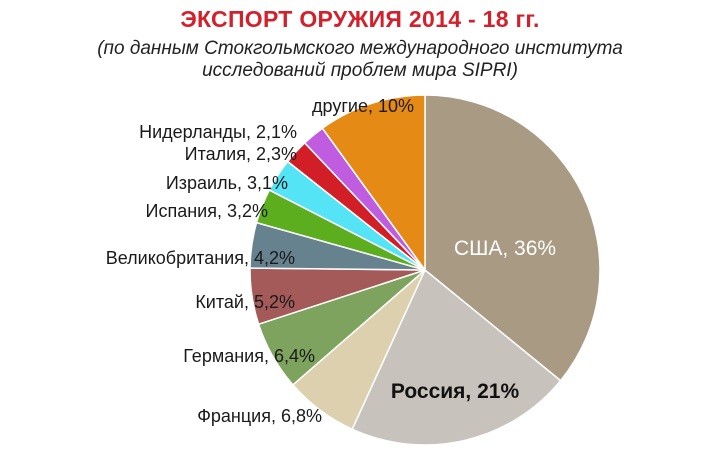  What do you see at coordinates (505, 248) in the screenshot?
I see `slice-label-0: США, 36%` at bounding box center [505, 248].